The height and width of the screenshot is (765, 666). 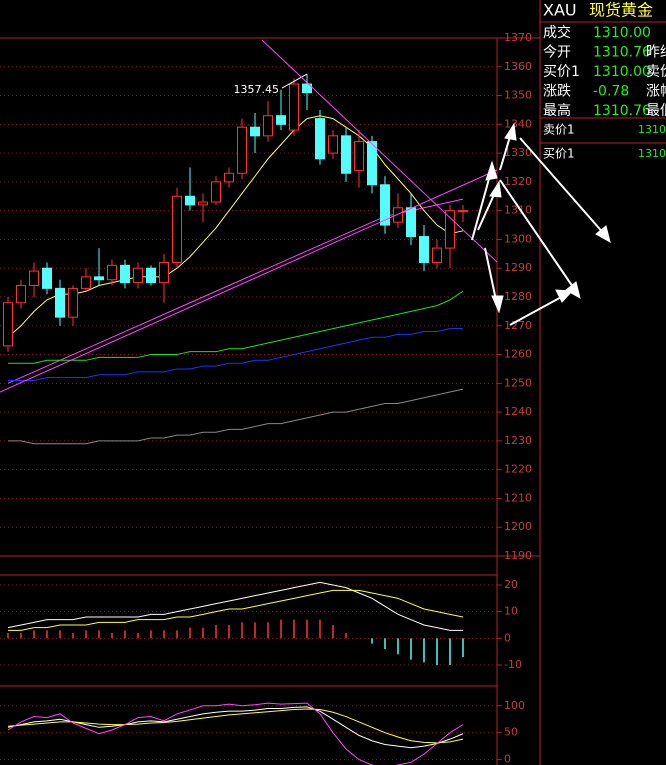 What do you see at coordinates (560, 10) in the screenshot?
I see `symbol: XAU` at bounding box center [560, 10].